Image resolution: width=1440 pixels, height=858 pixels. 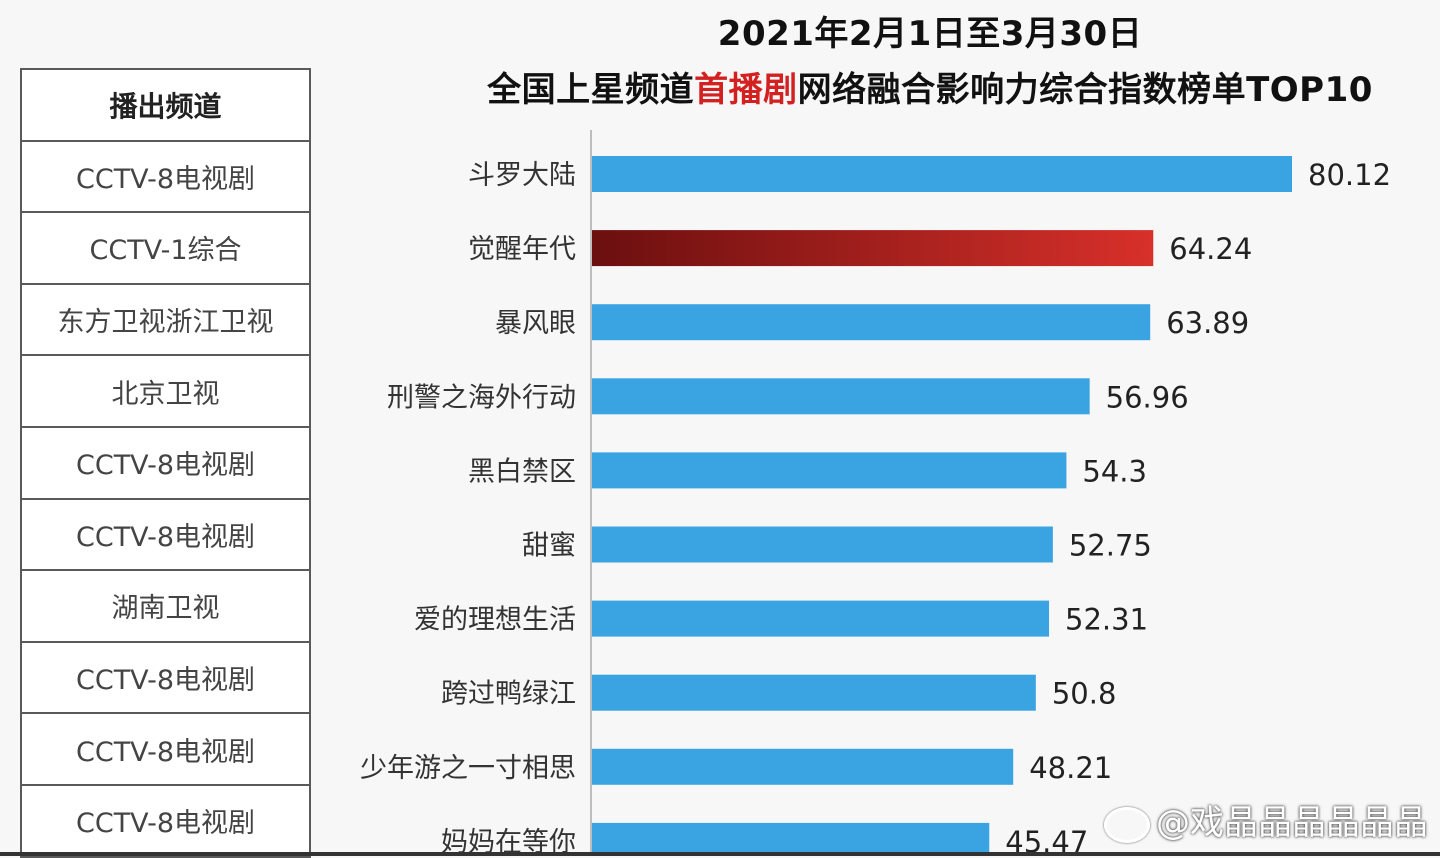 I want to click on bottom-bar, so click(x=720, y=854).